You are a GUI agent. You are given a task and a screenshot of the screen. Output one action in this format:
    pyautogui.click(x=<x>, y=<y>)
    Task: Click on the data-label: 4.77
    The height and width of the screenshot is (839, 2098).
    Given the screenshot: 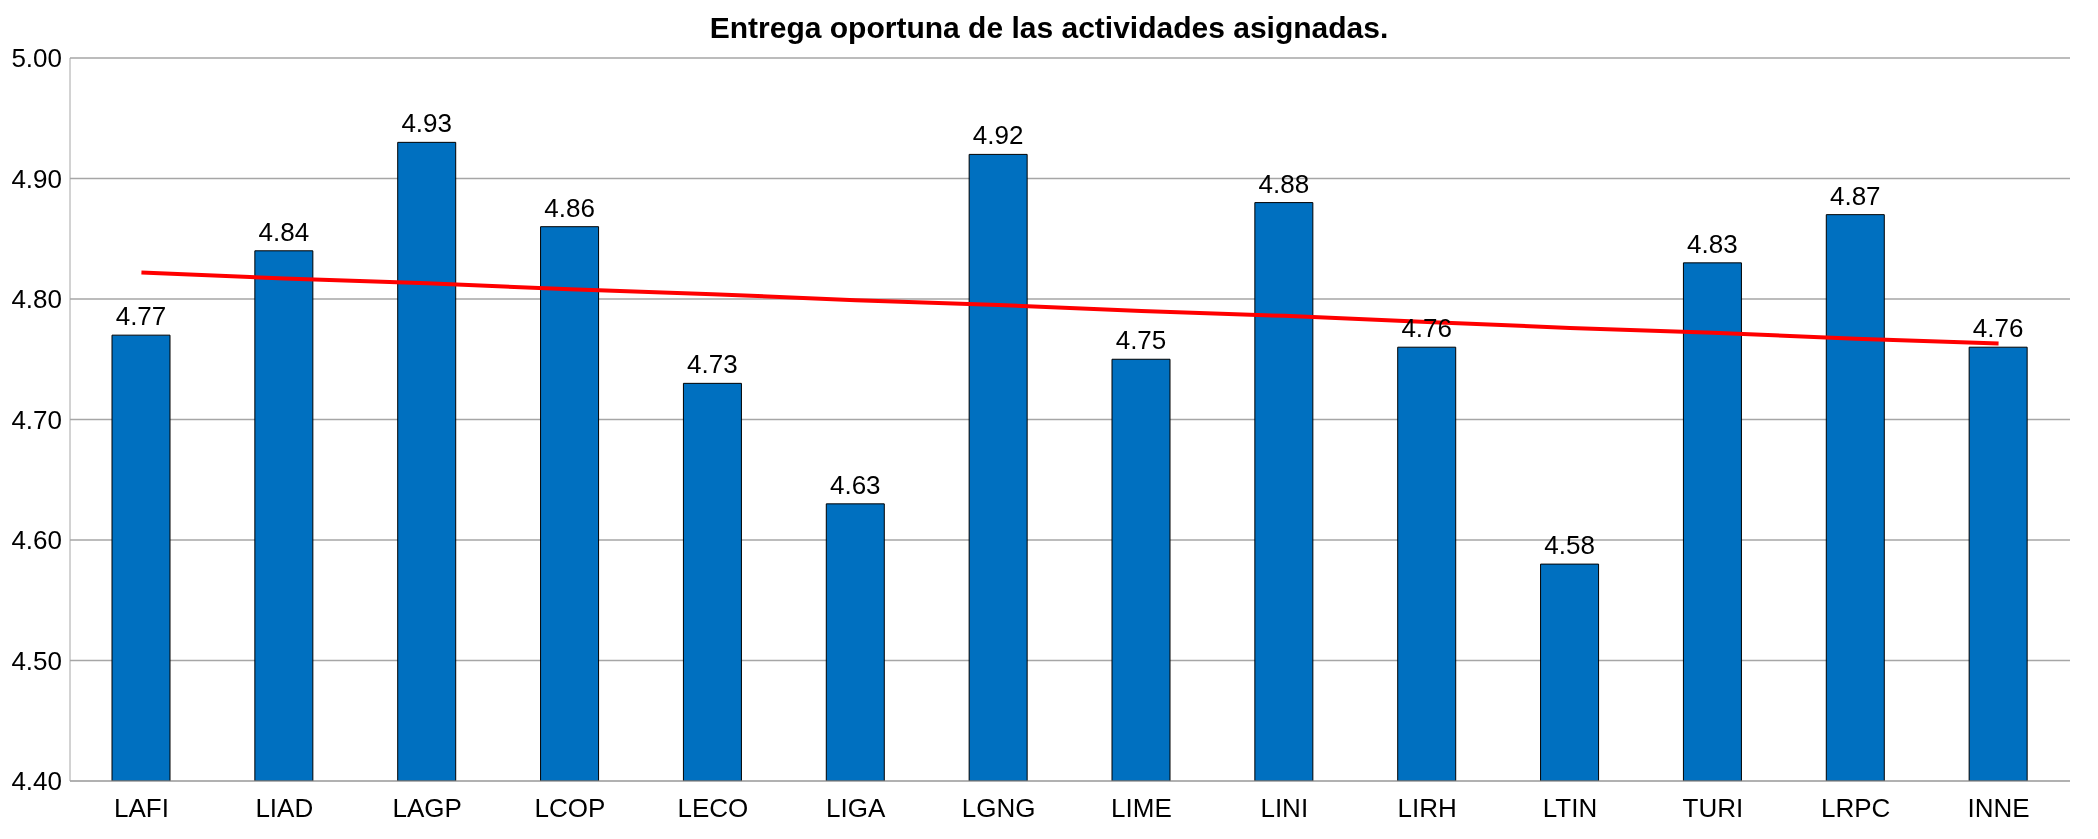 What is the action you would take?
    pyautogui.click(x=141, y=316)
    